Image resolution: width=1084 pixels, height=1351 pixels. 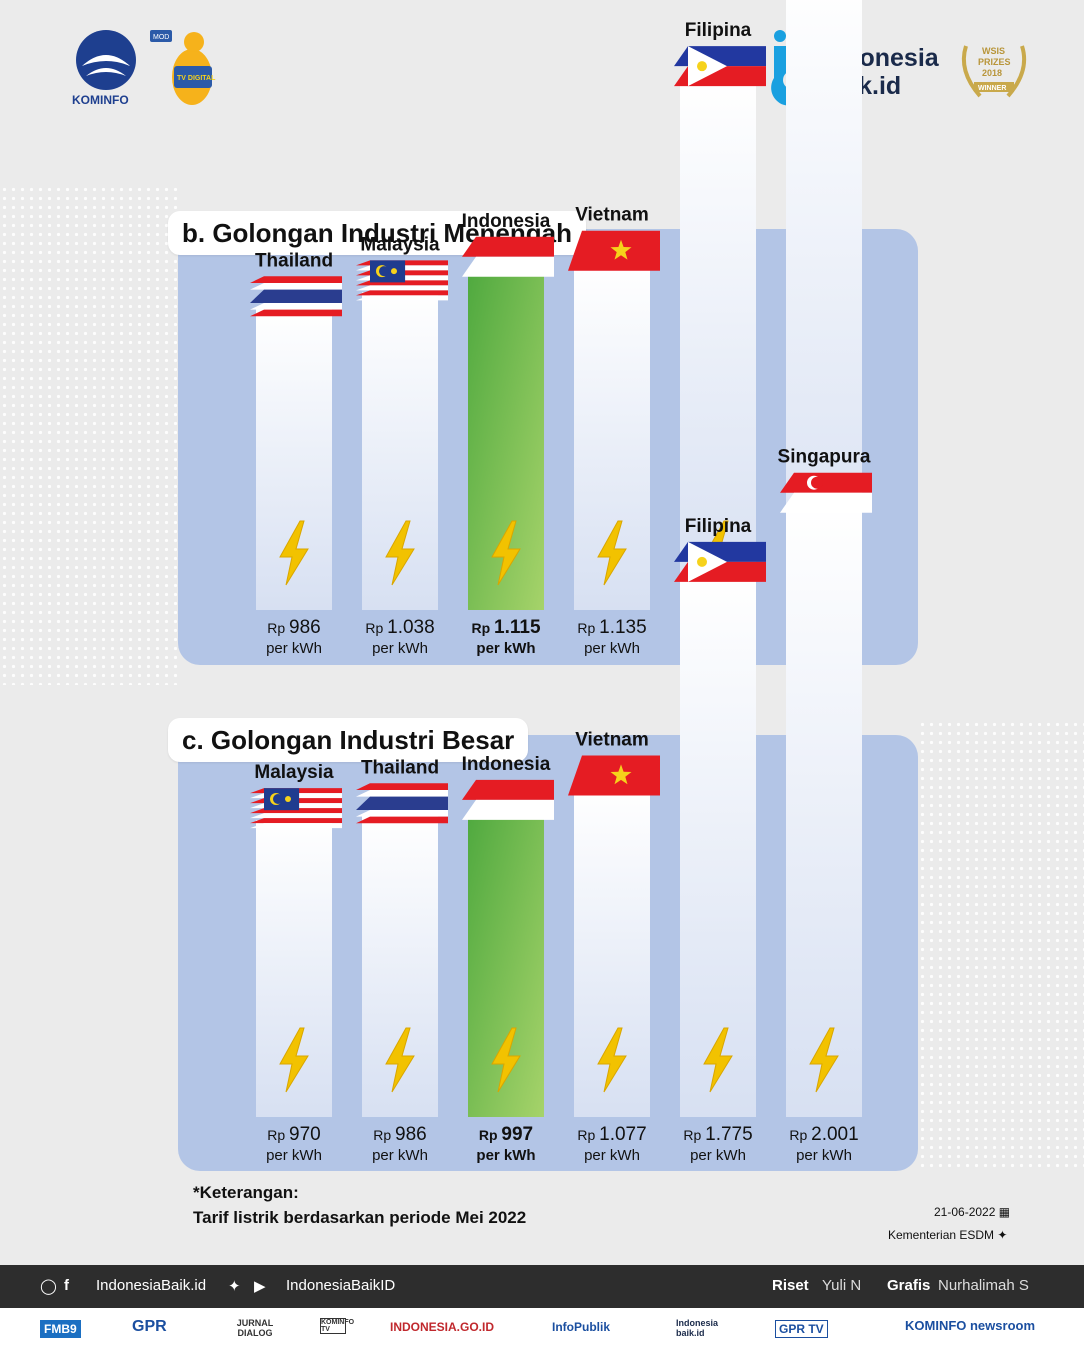 I want to click on award-line1: WSIS, so click(x=993, y=51).